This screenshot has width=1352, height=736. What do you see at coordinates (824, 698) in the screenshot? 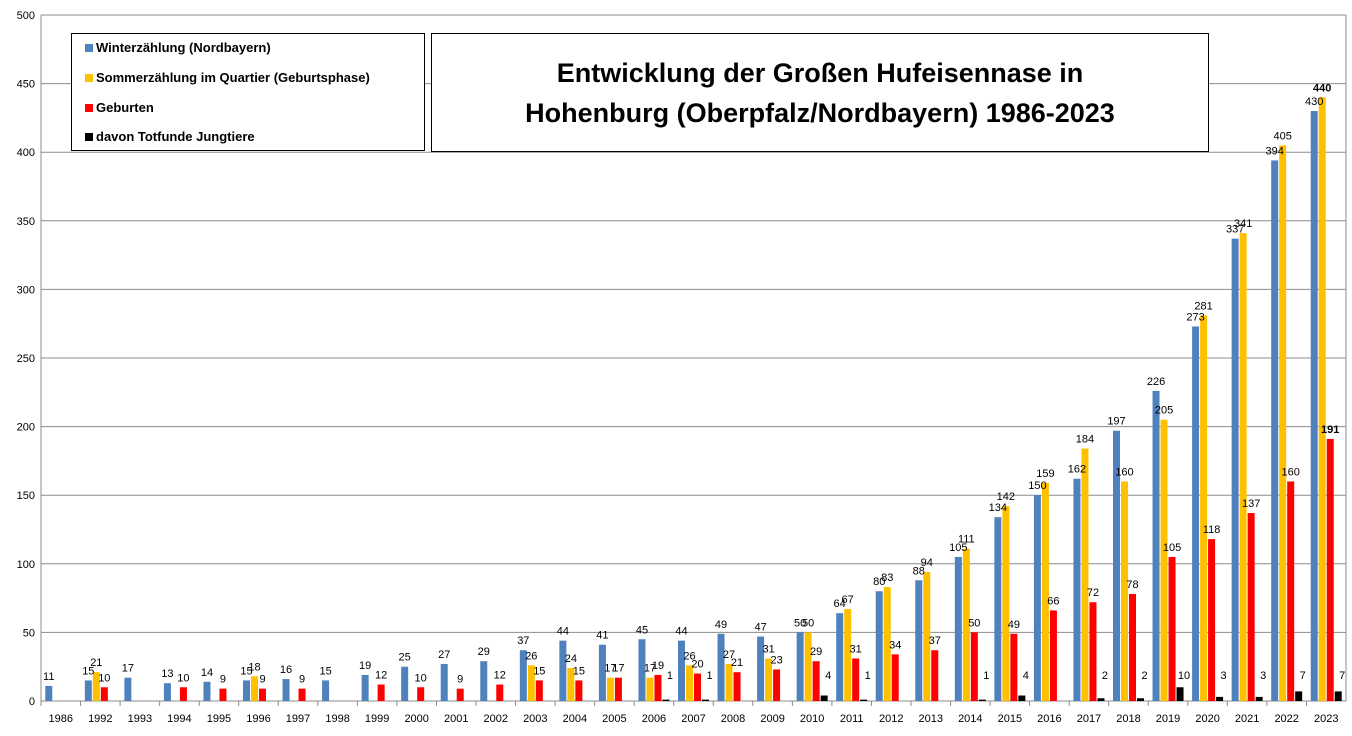
I see `bar-dead-2010` at bounding box center [824, 698].